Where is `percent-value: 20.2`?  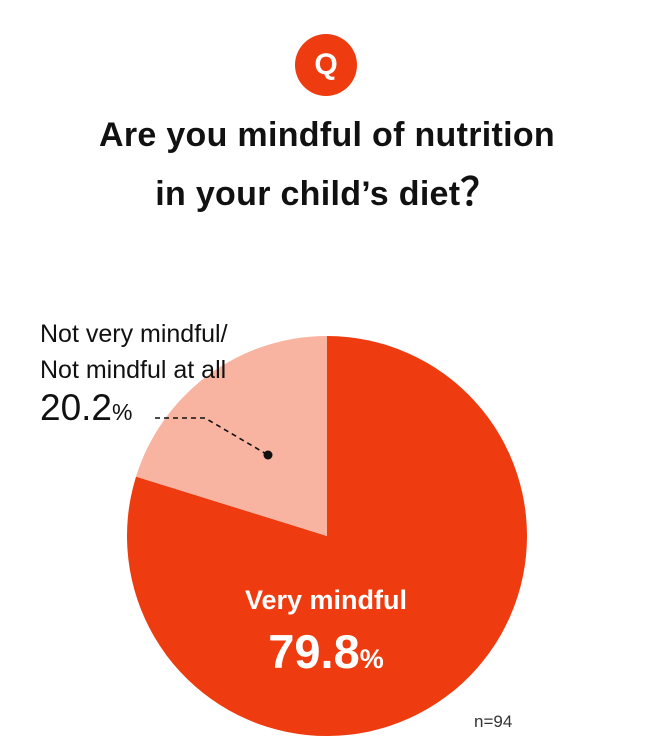
percent-value: 20.2 is located at coordinates (76, 407).